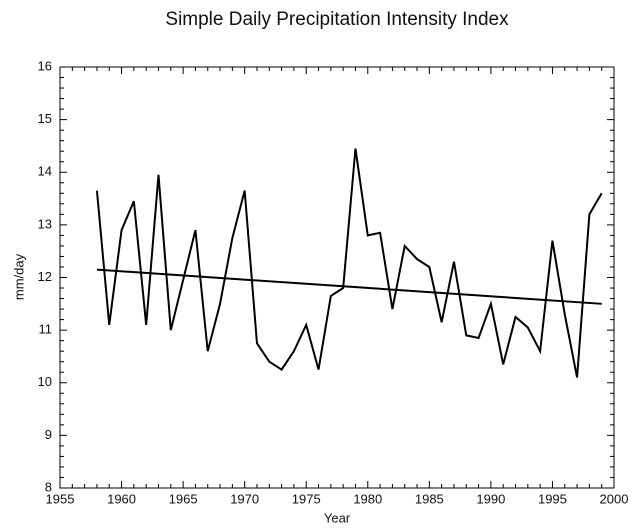 The height and width of the screenshot is (528, 639). Describe the element at coordinates (614, 498) in the screenshot. I see `x-tick-label: 2000` at that location.